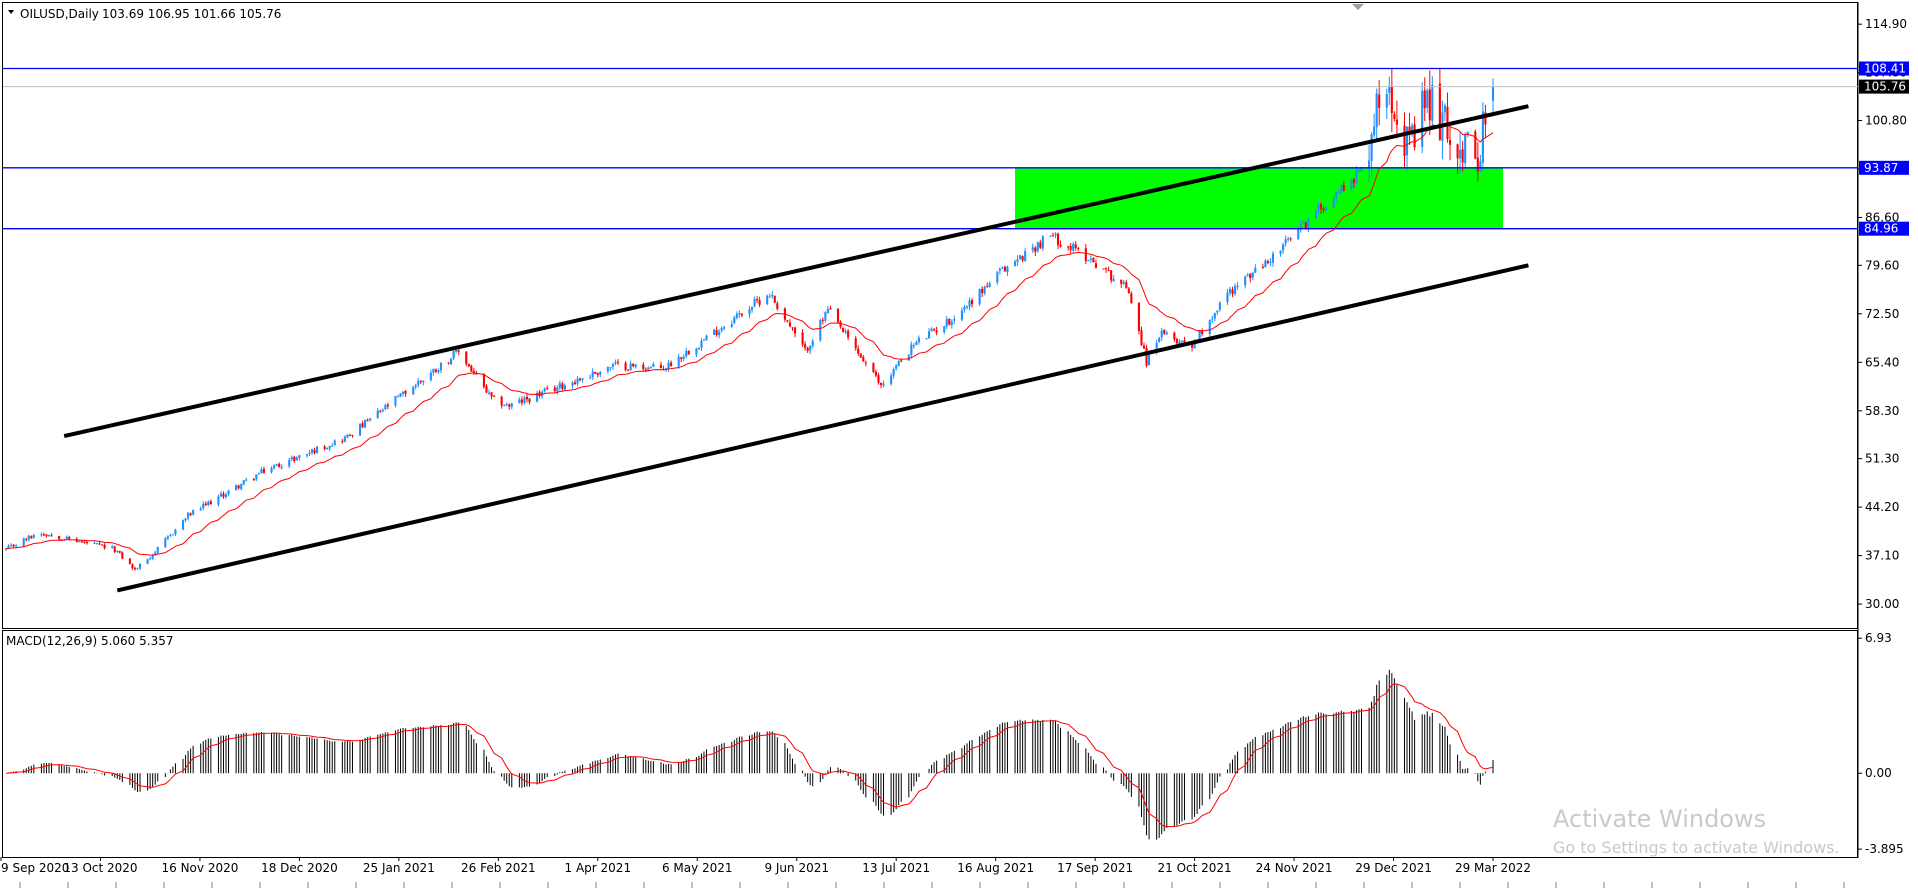  Describe the element at coordinates (1884, 68) in the screenshot. I see `level-tag` at that location.